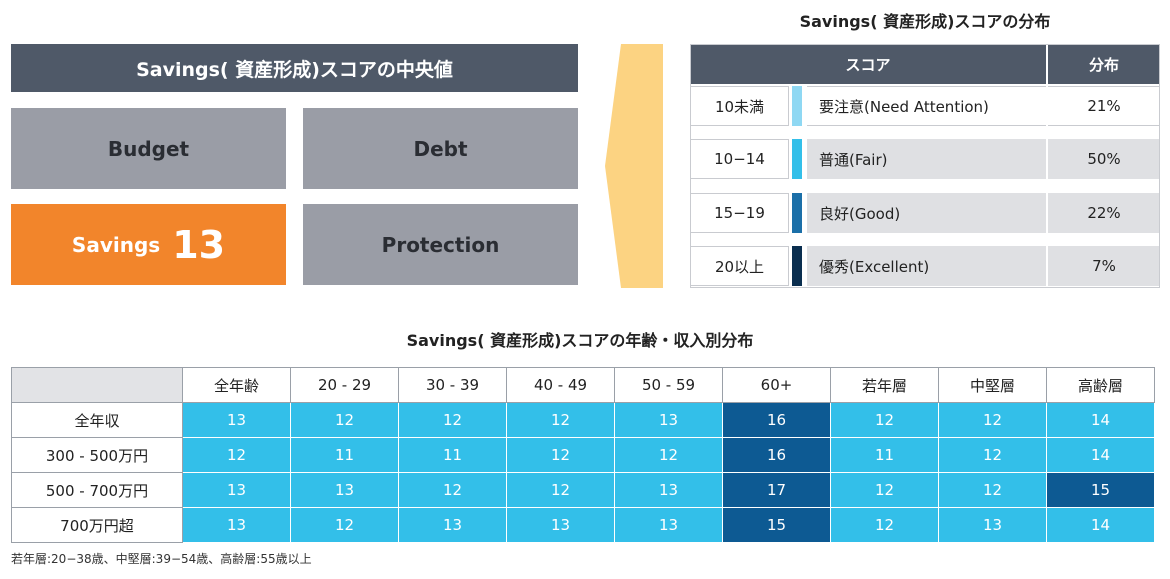 The width and height of the screenshot is (1170, 579). I want to click on score-range: 10−14, so click(739, 159).